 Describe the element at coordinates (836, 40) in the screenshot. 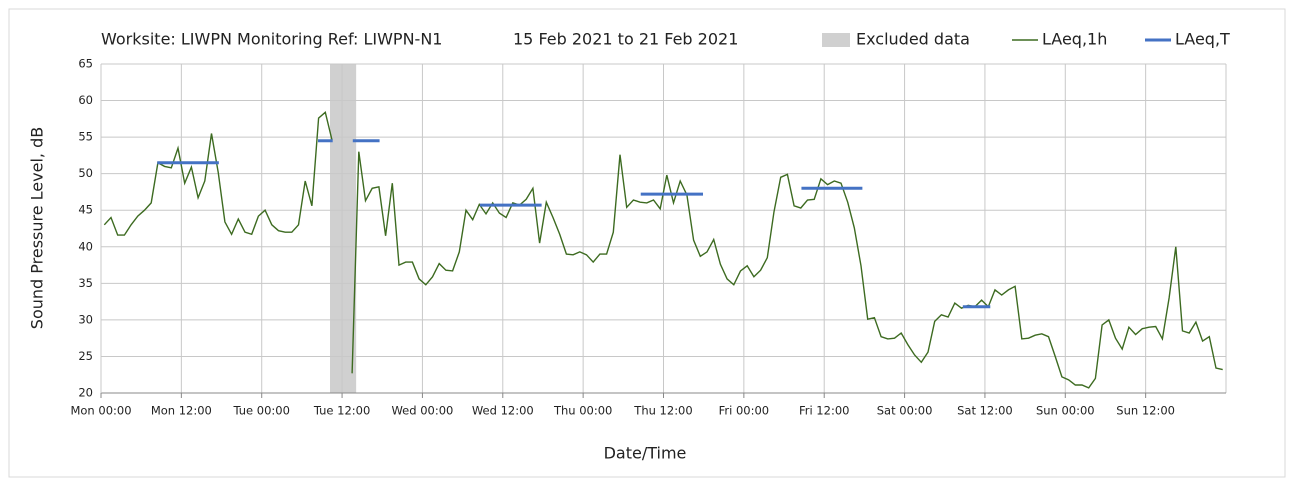

I see `legend-swatch` at that location.